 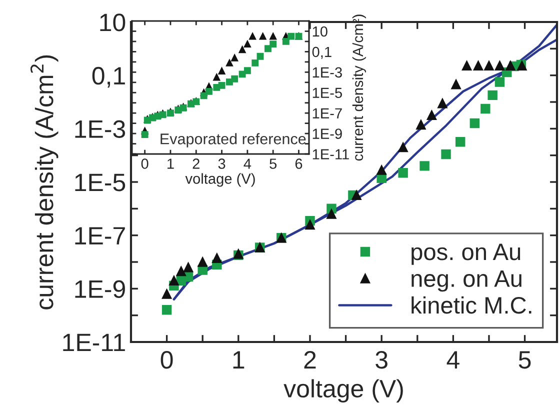 What do you see at coordinates (467, 281) in the screenshot?
I see `legend-label: neg. on Au` at bounding box center [467, 281].